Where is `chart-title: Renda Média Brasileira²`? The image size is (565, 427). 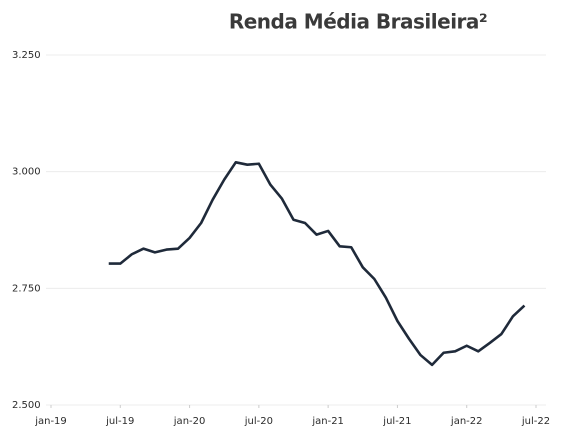 chart-title: Renda Média Brasileira² is located at coordinates (358, 22).